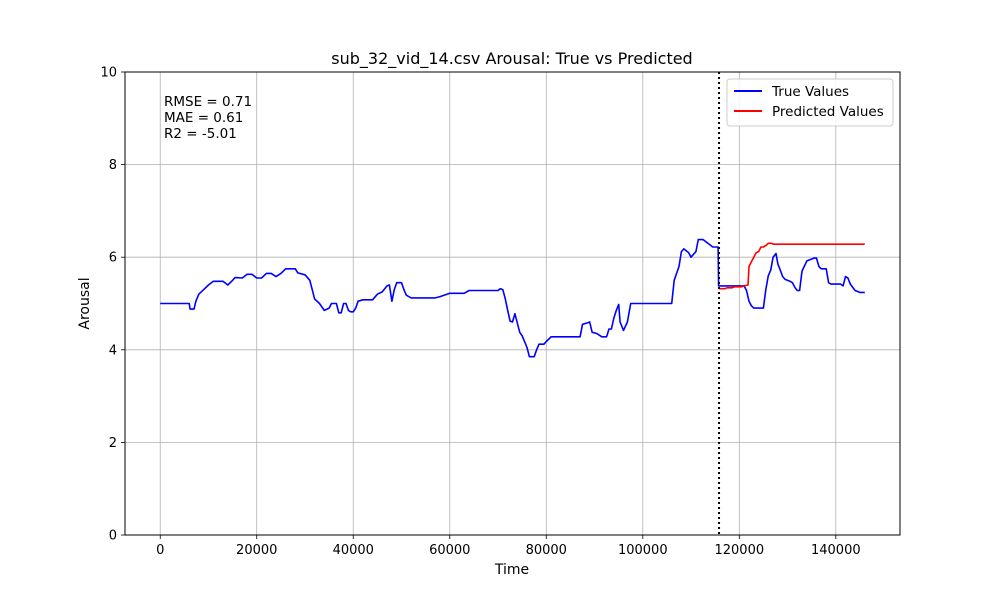  I want to click on legend: True Values Predicted Values, so click(810, 102).